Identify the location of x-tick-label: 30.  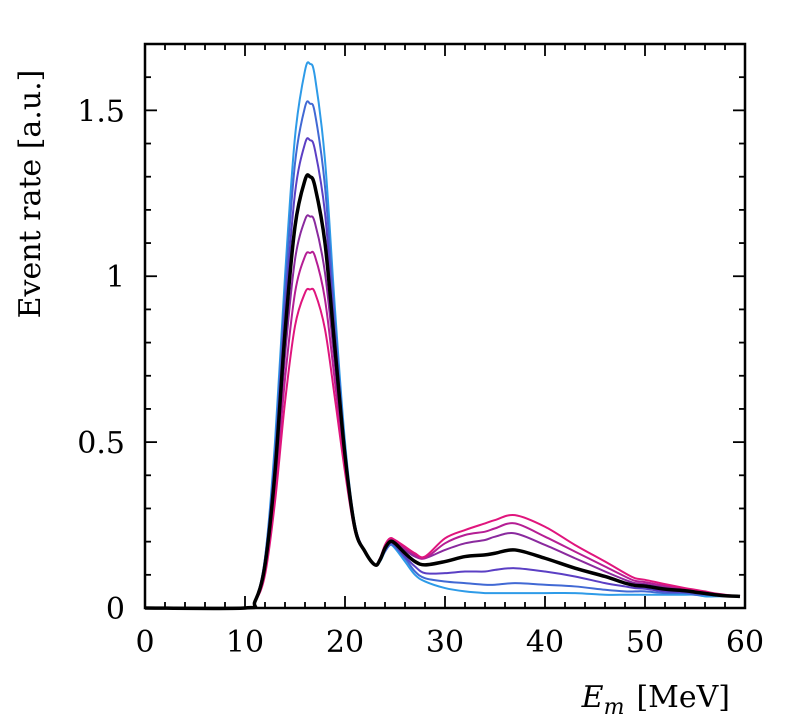
(445, 642).